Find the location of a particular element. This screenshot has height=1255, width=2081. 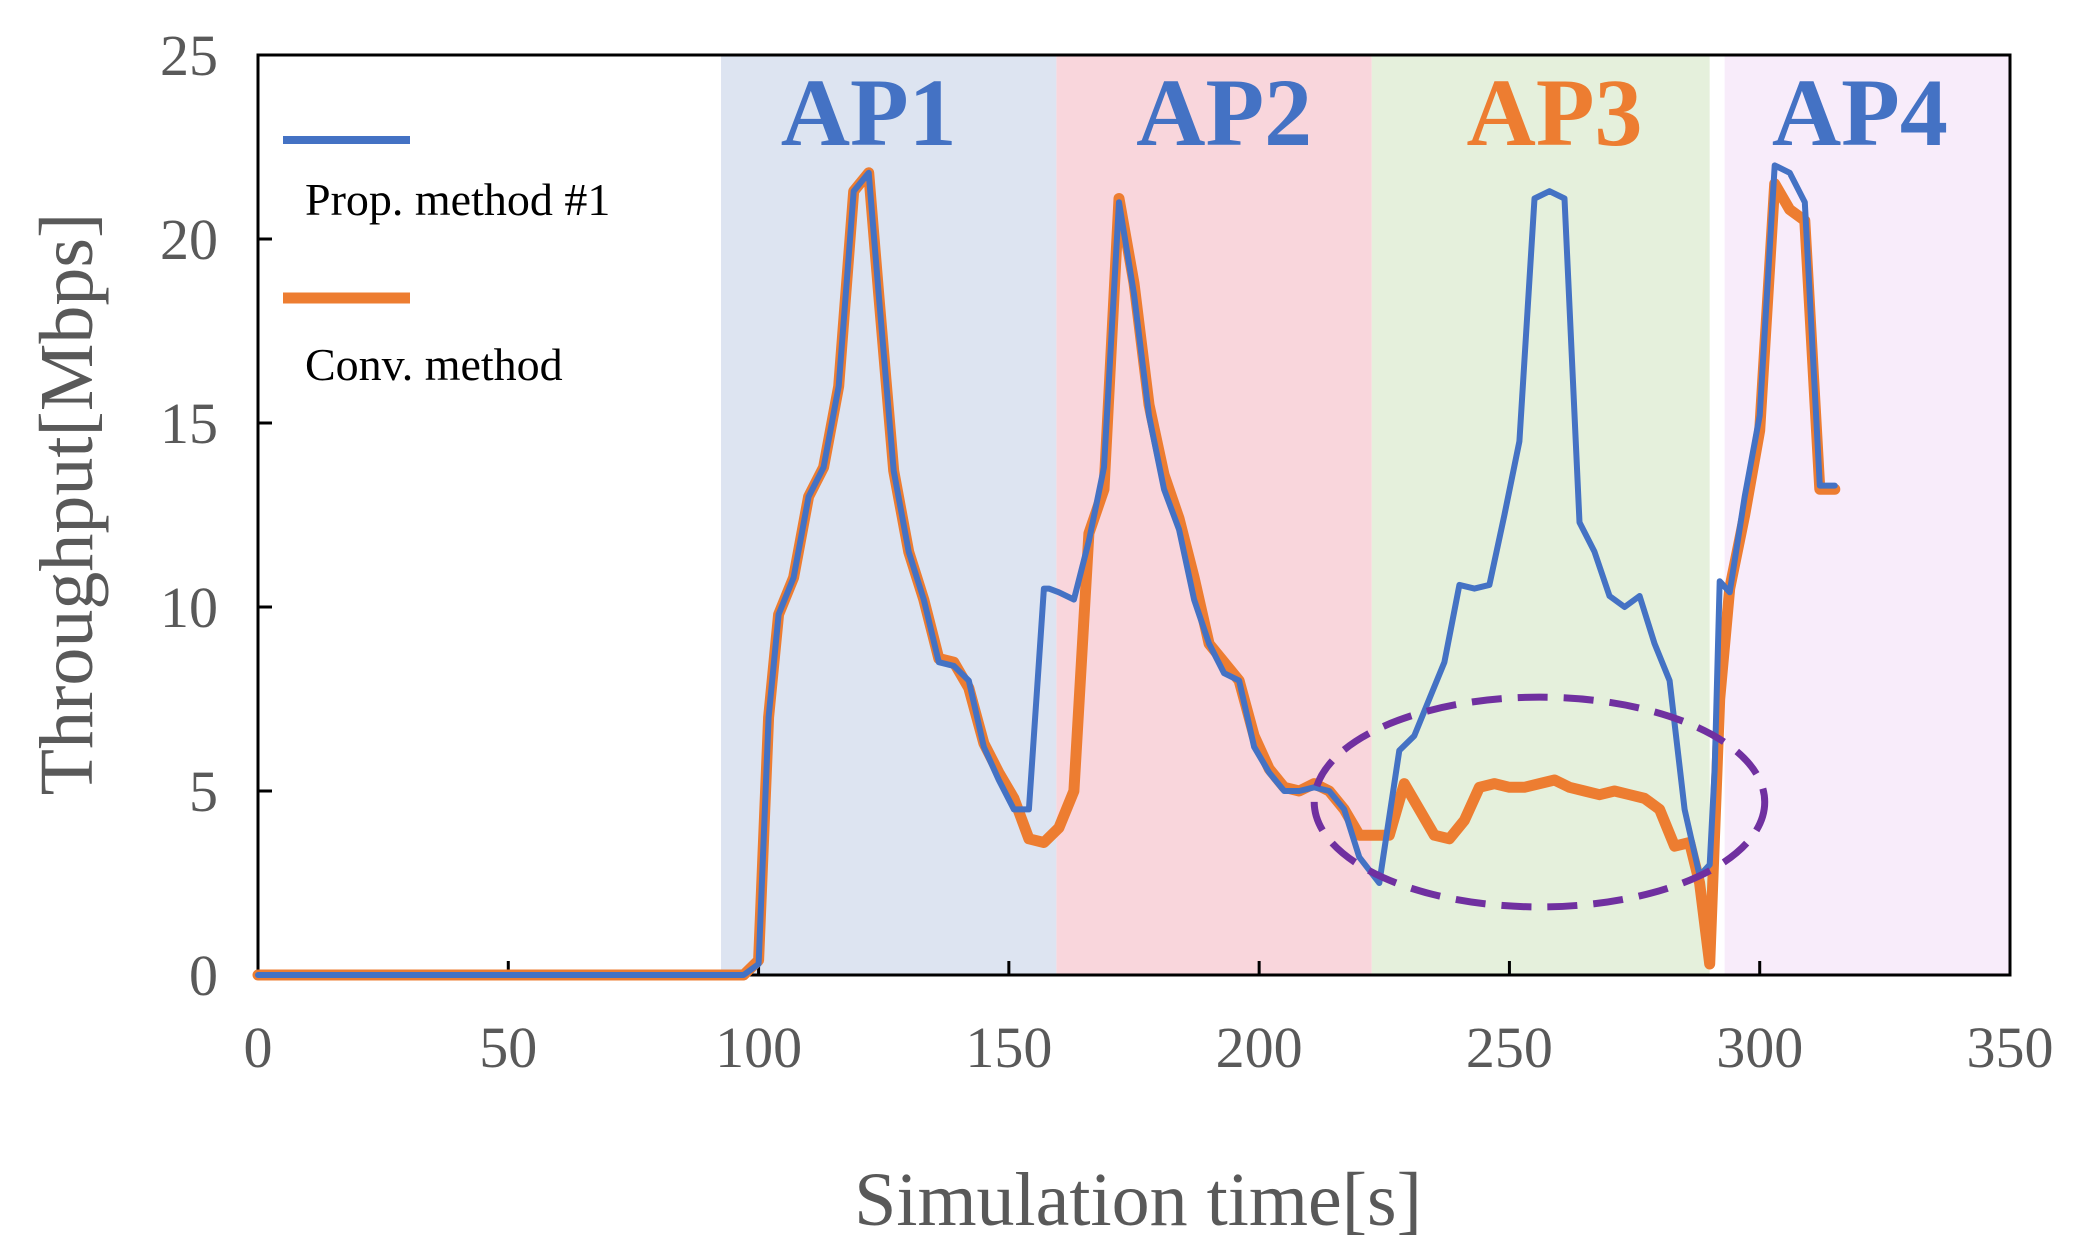

highlight-ellipse is located at coordinates (1539, 802).